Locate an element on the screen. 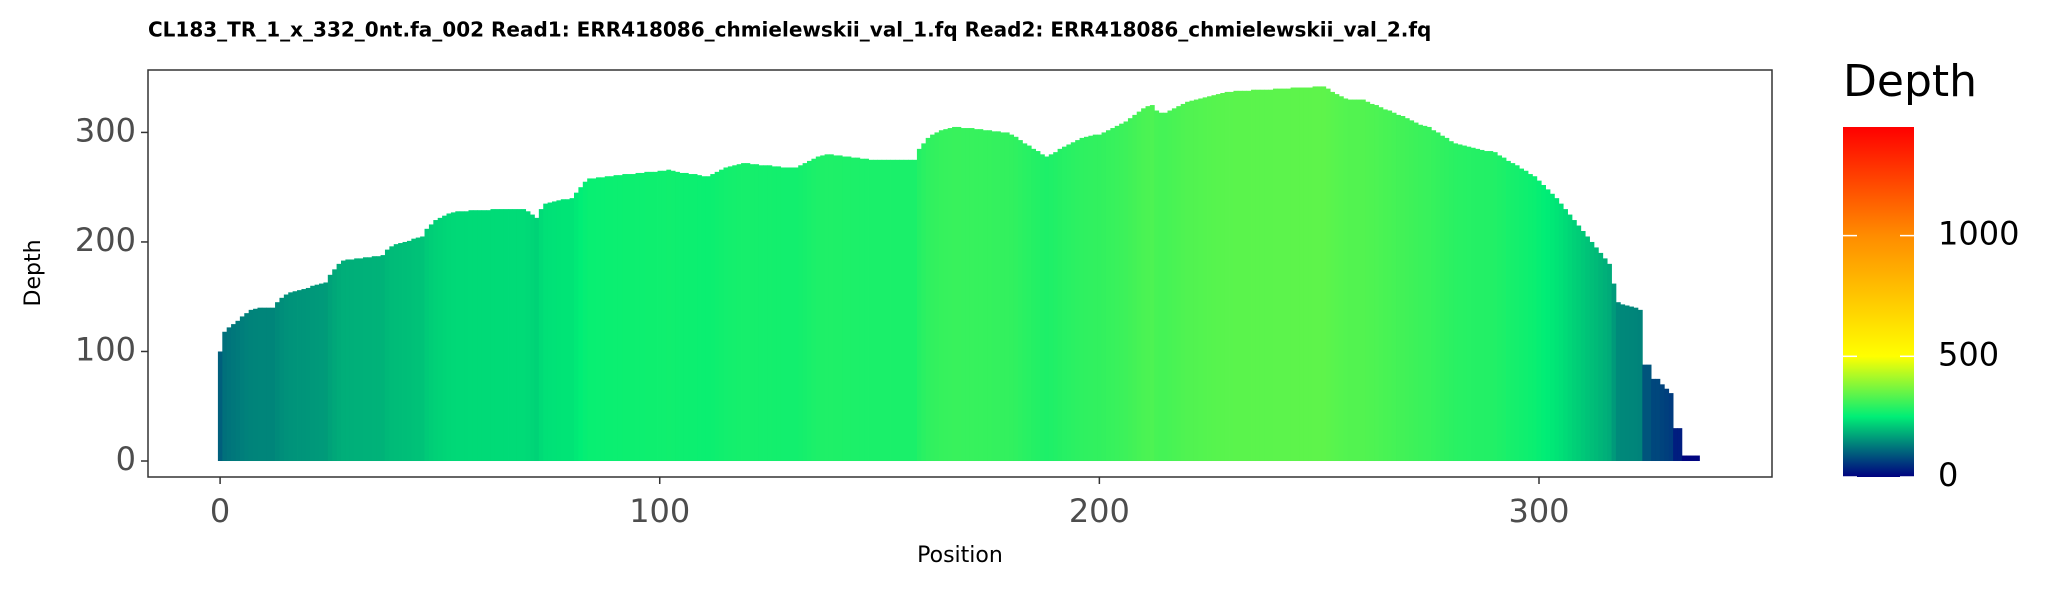 Image resolution: width=2066 pixels, height=590 pixels. y-tick-label: 300 is located at coordinates (105, 130).